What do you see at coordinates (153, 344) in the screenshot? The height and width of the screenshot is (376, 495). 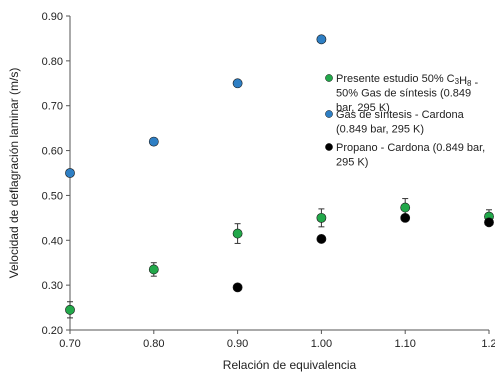 I see `x-tick-label: 0.80` at bounding box center [153, 344].